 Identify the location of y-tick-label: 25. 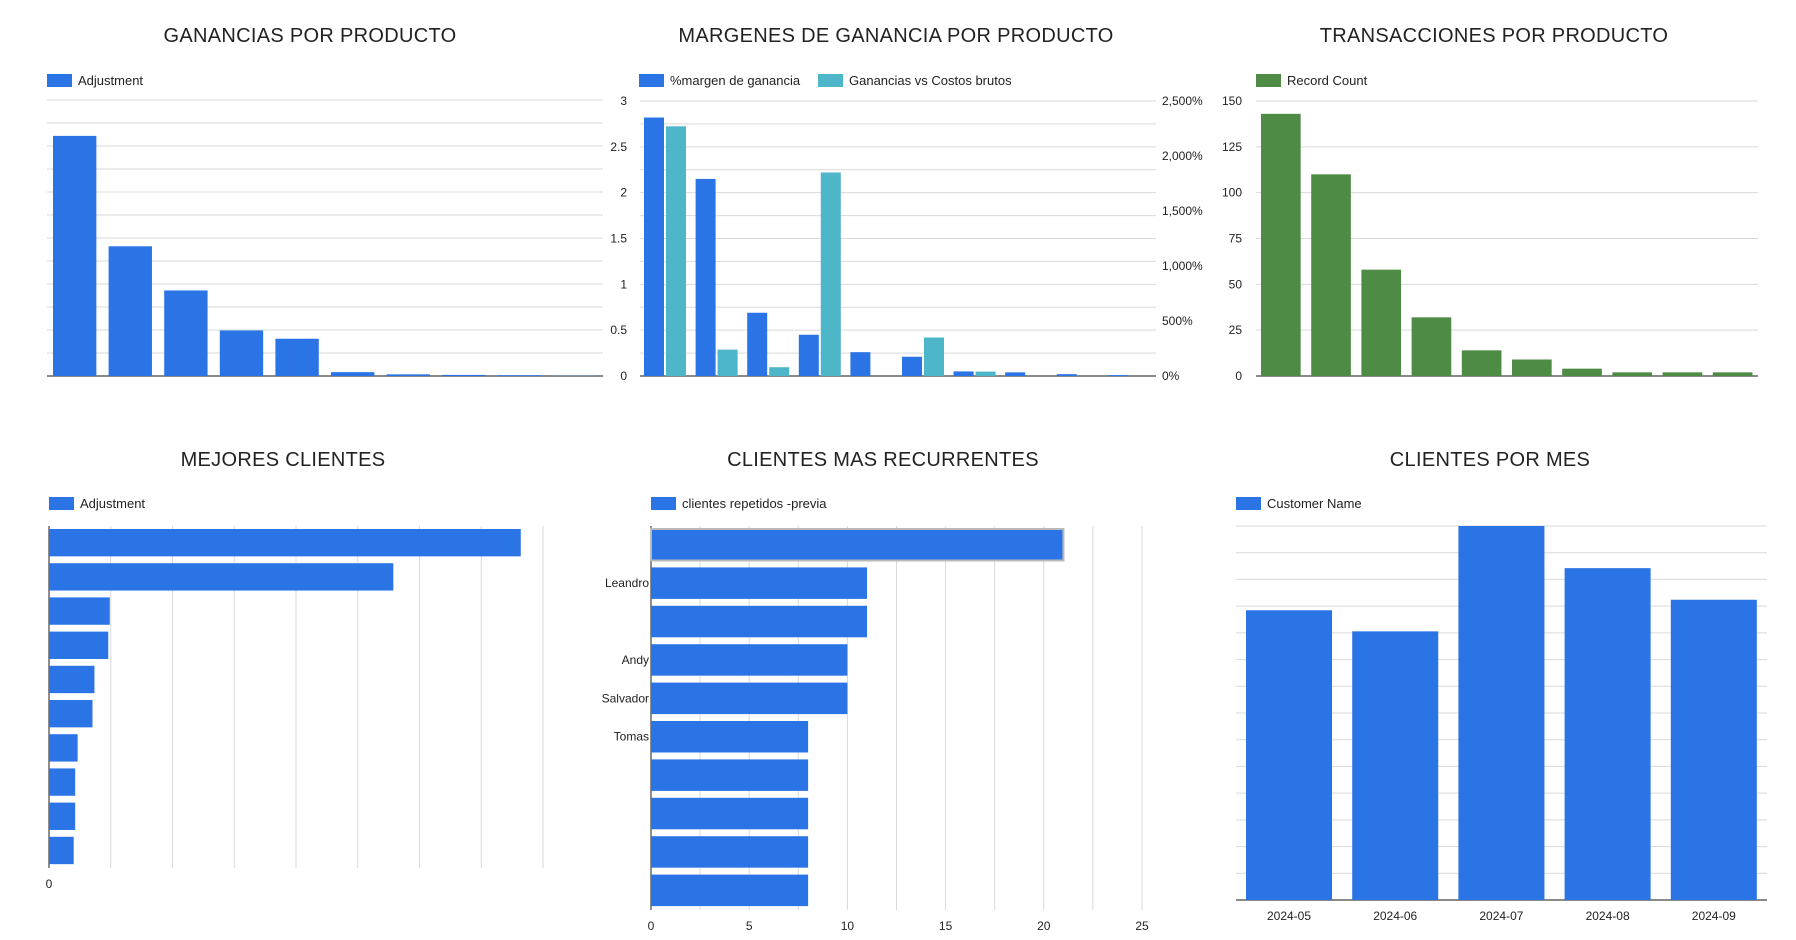
(1236, 330).